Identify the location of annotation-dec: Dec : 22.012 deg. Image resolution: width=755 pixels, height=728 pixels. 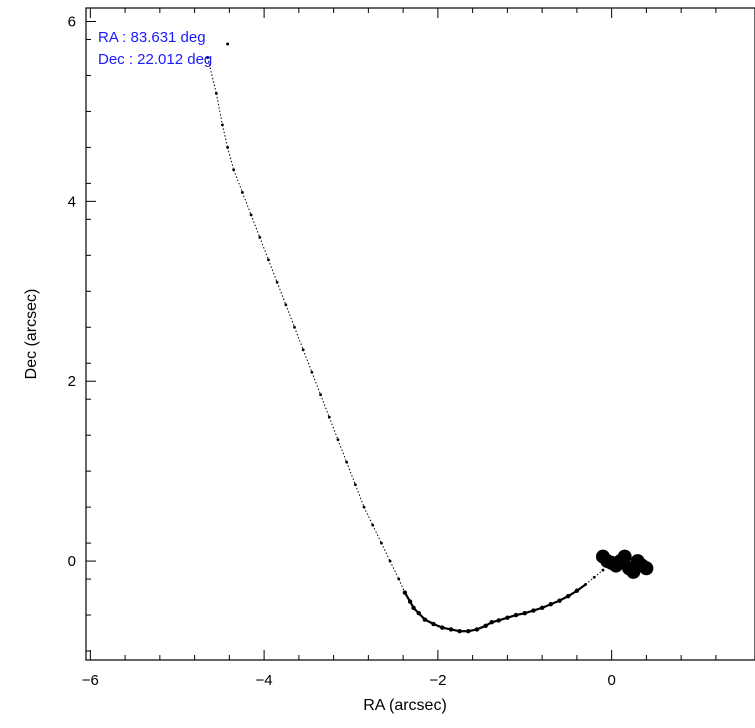
(155, 59).